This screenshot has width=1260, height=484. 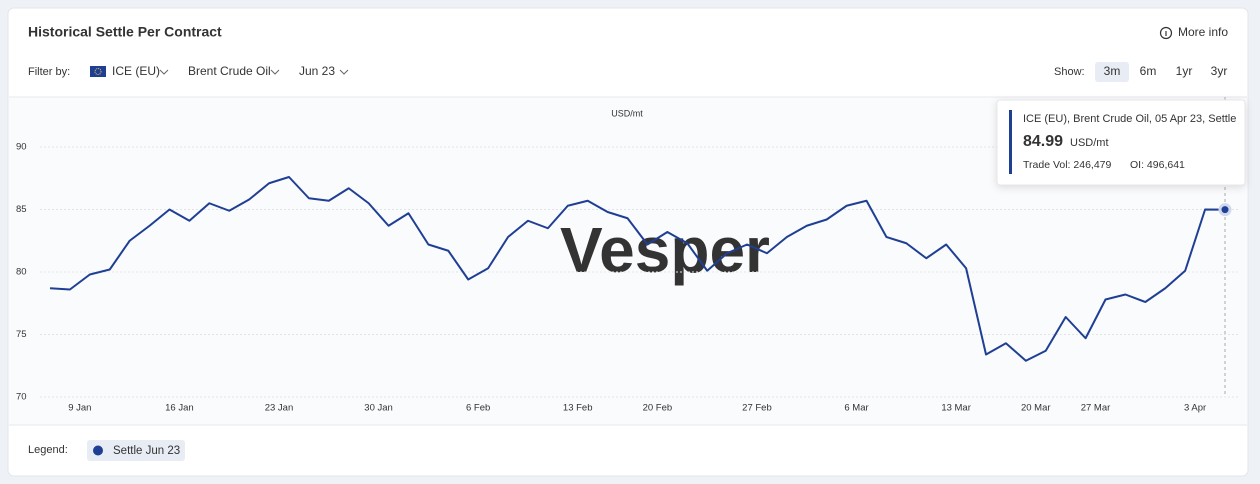 I want to click on legend-text: Settle Jun 23, so click(x=146, y=451).